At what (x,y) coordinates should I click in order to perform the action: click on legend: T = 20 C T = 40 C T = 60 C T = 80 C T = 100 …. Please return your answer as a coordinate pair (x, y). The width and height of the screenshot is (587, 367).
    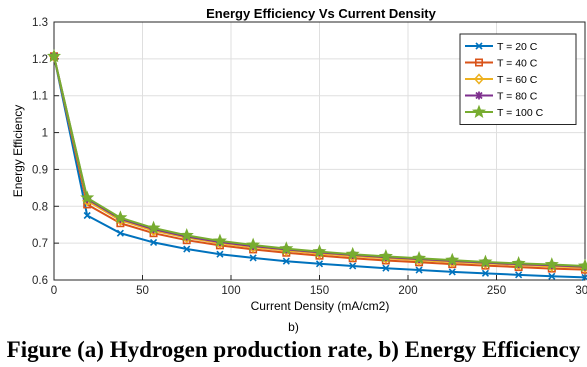
    Looking at the image, I should click on (518, 79).